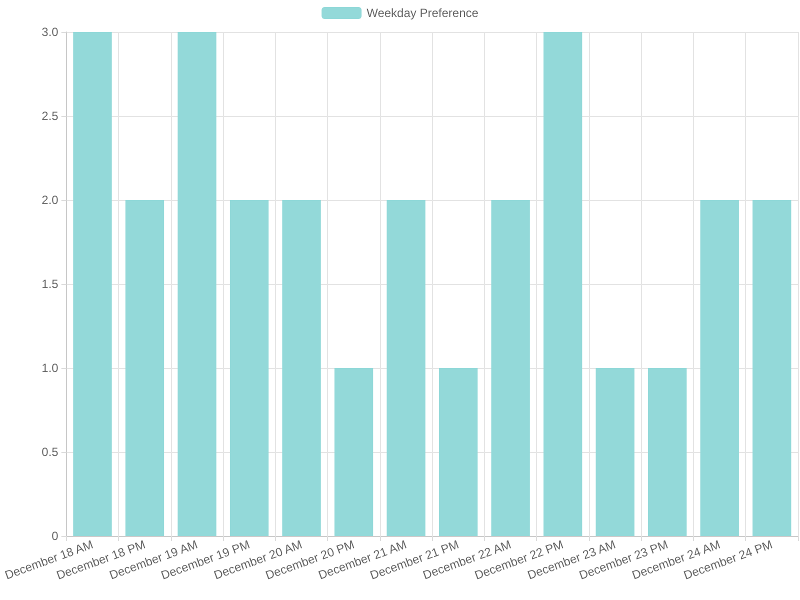  I want to click on y-tick-label: 1.0, so click(50, 368).